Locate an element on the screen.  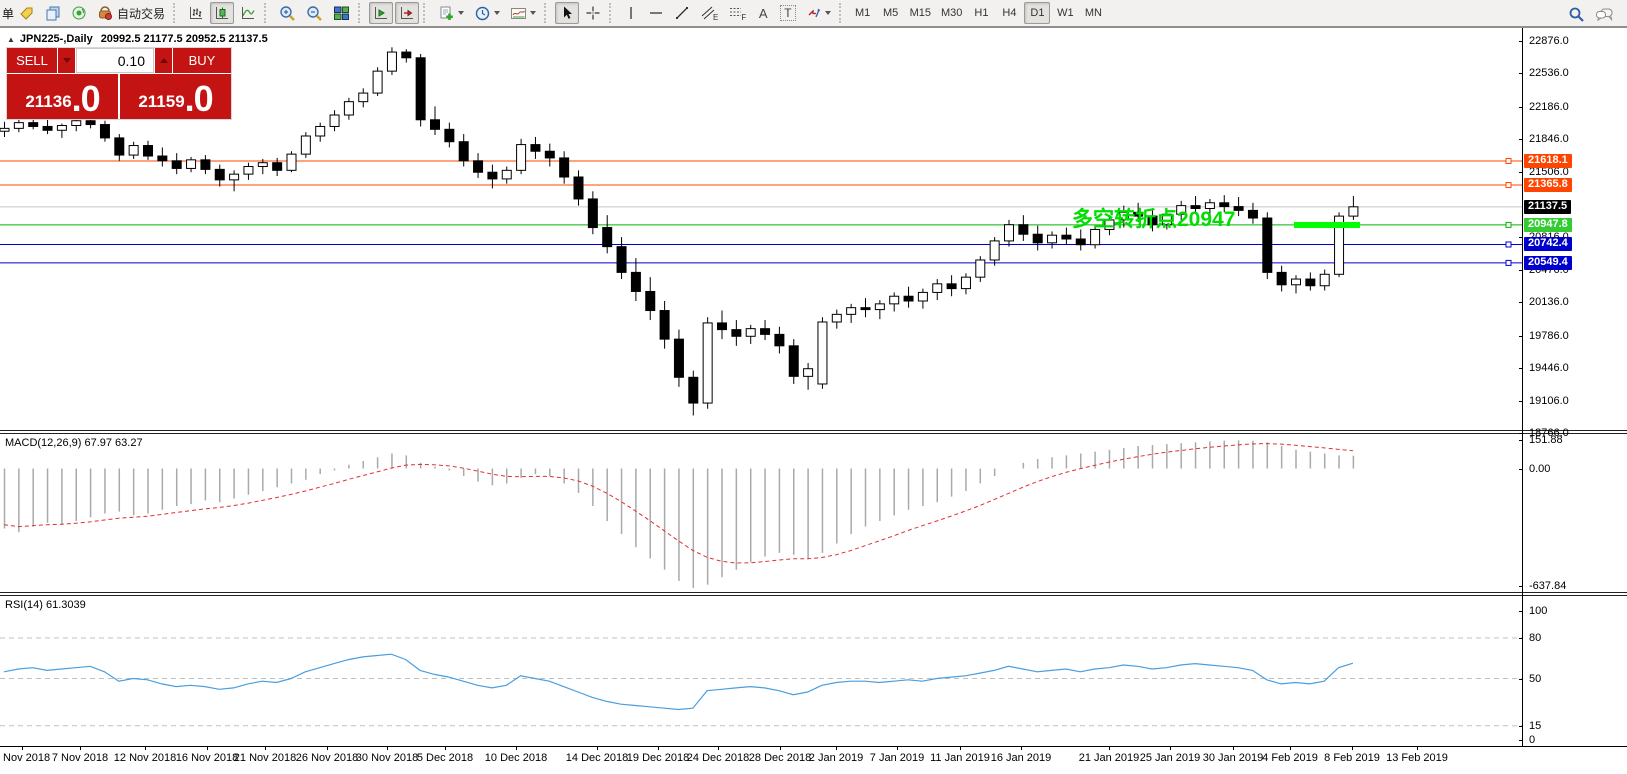
pivot-annotation-text: 多空转折点20947 is located at coordinates (1154, 219).